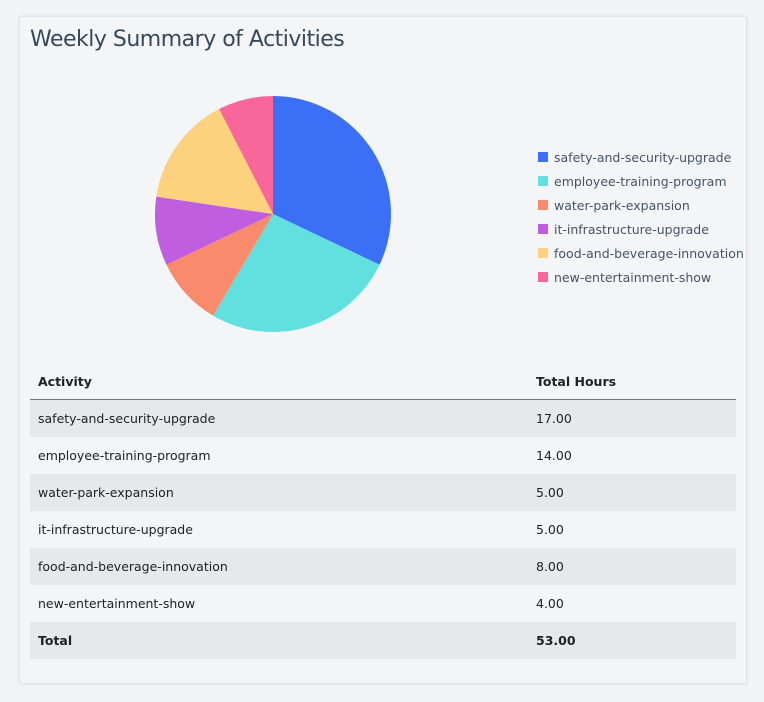 This screenshot has width=764, height=702. I want to click on legend-item: employee-training-program, so click(641, 181).